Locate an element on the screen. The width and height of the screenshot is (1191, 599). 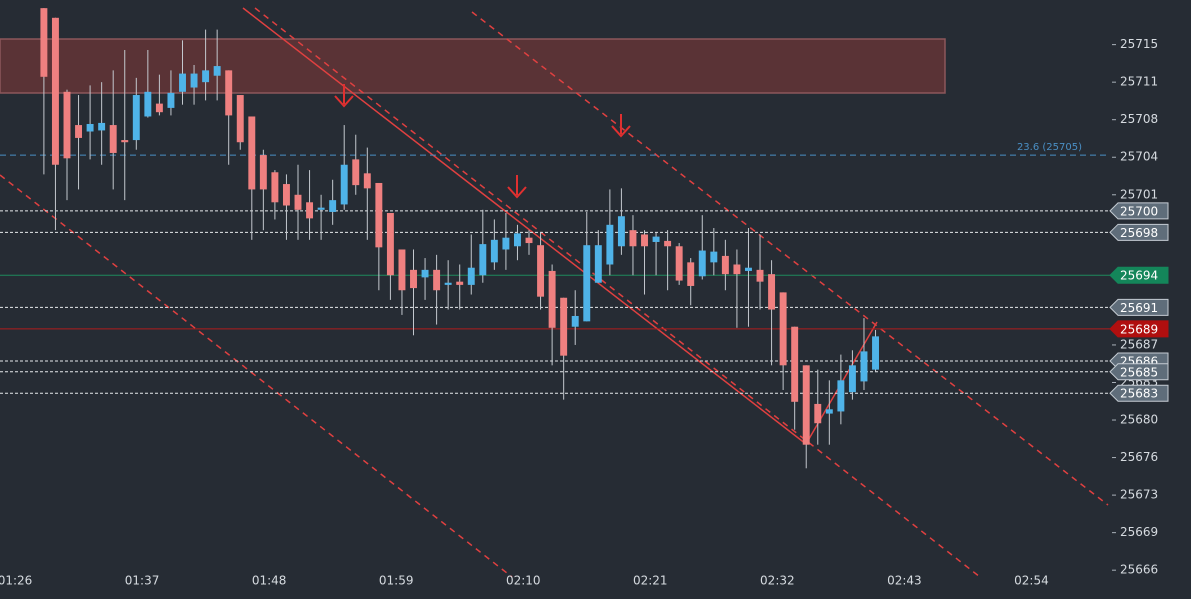
x-tick-label: 02:54 is located at coordinates (1031, 581).